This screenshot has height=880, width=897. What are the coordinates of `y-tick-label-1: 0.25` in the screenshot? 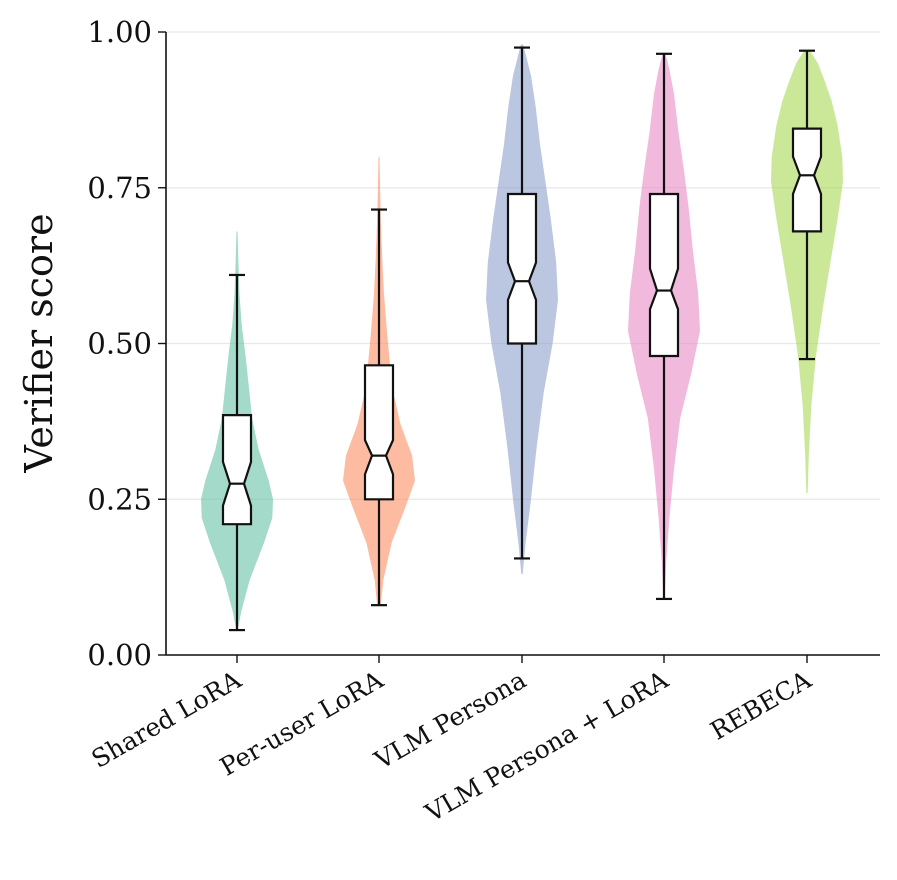 It's located at (119, 499).